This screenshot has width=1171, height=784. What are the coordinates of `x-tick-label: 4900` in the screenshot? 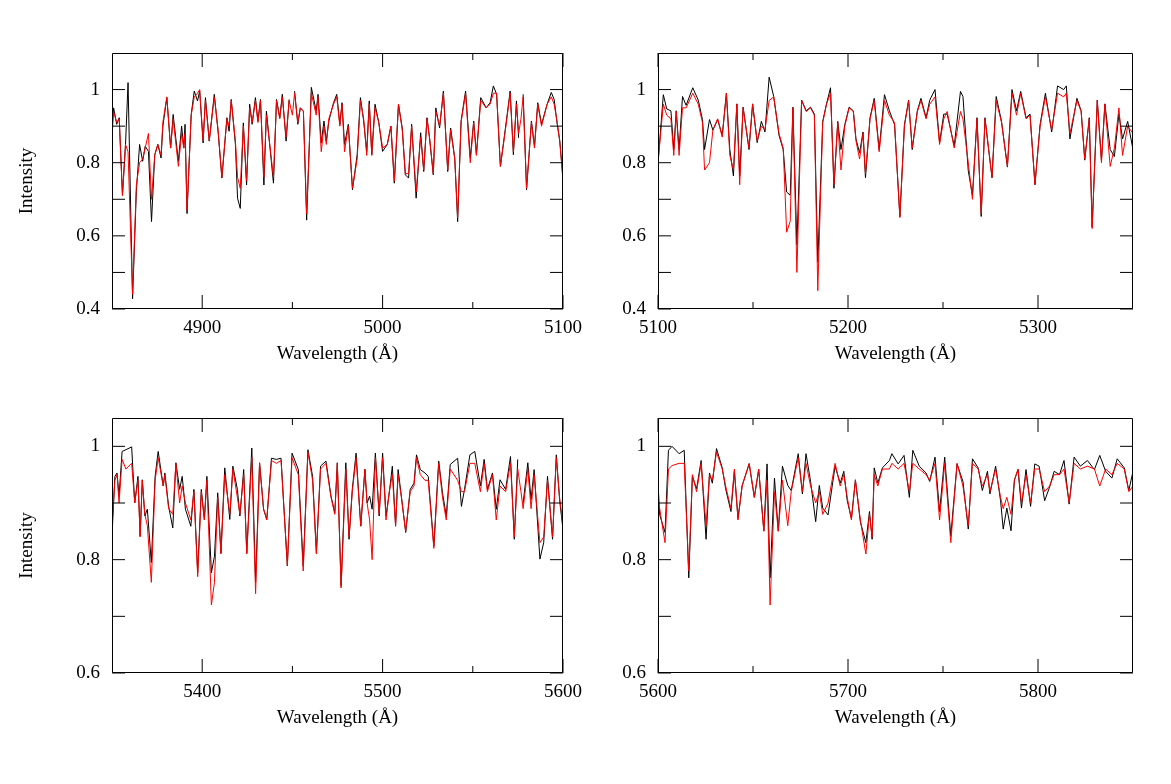 It's located at (202, 327).